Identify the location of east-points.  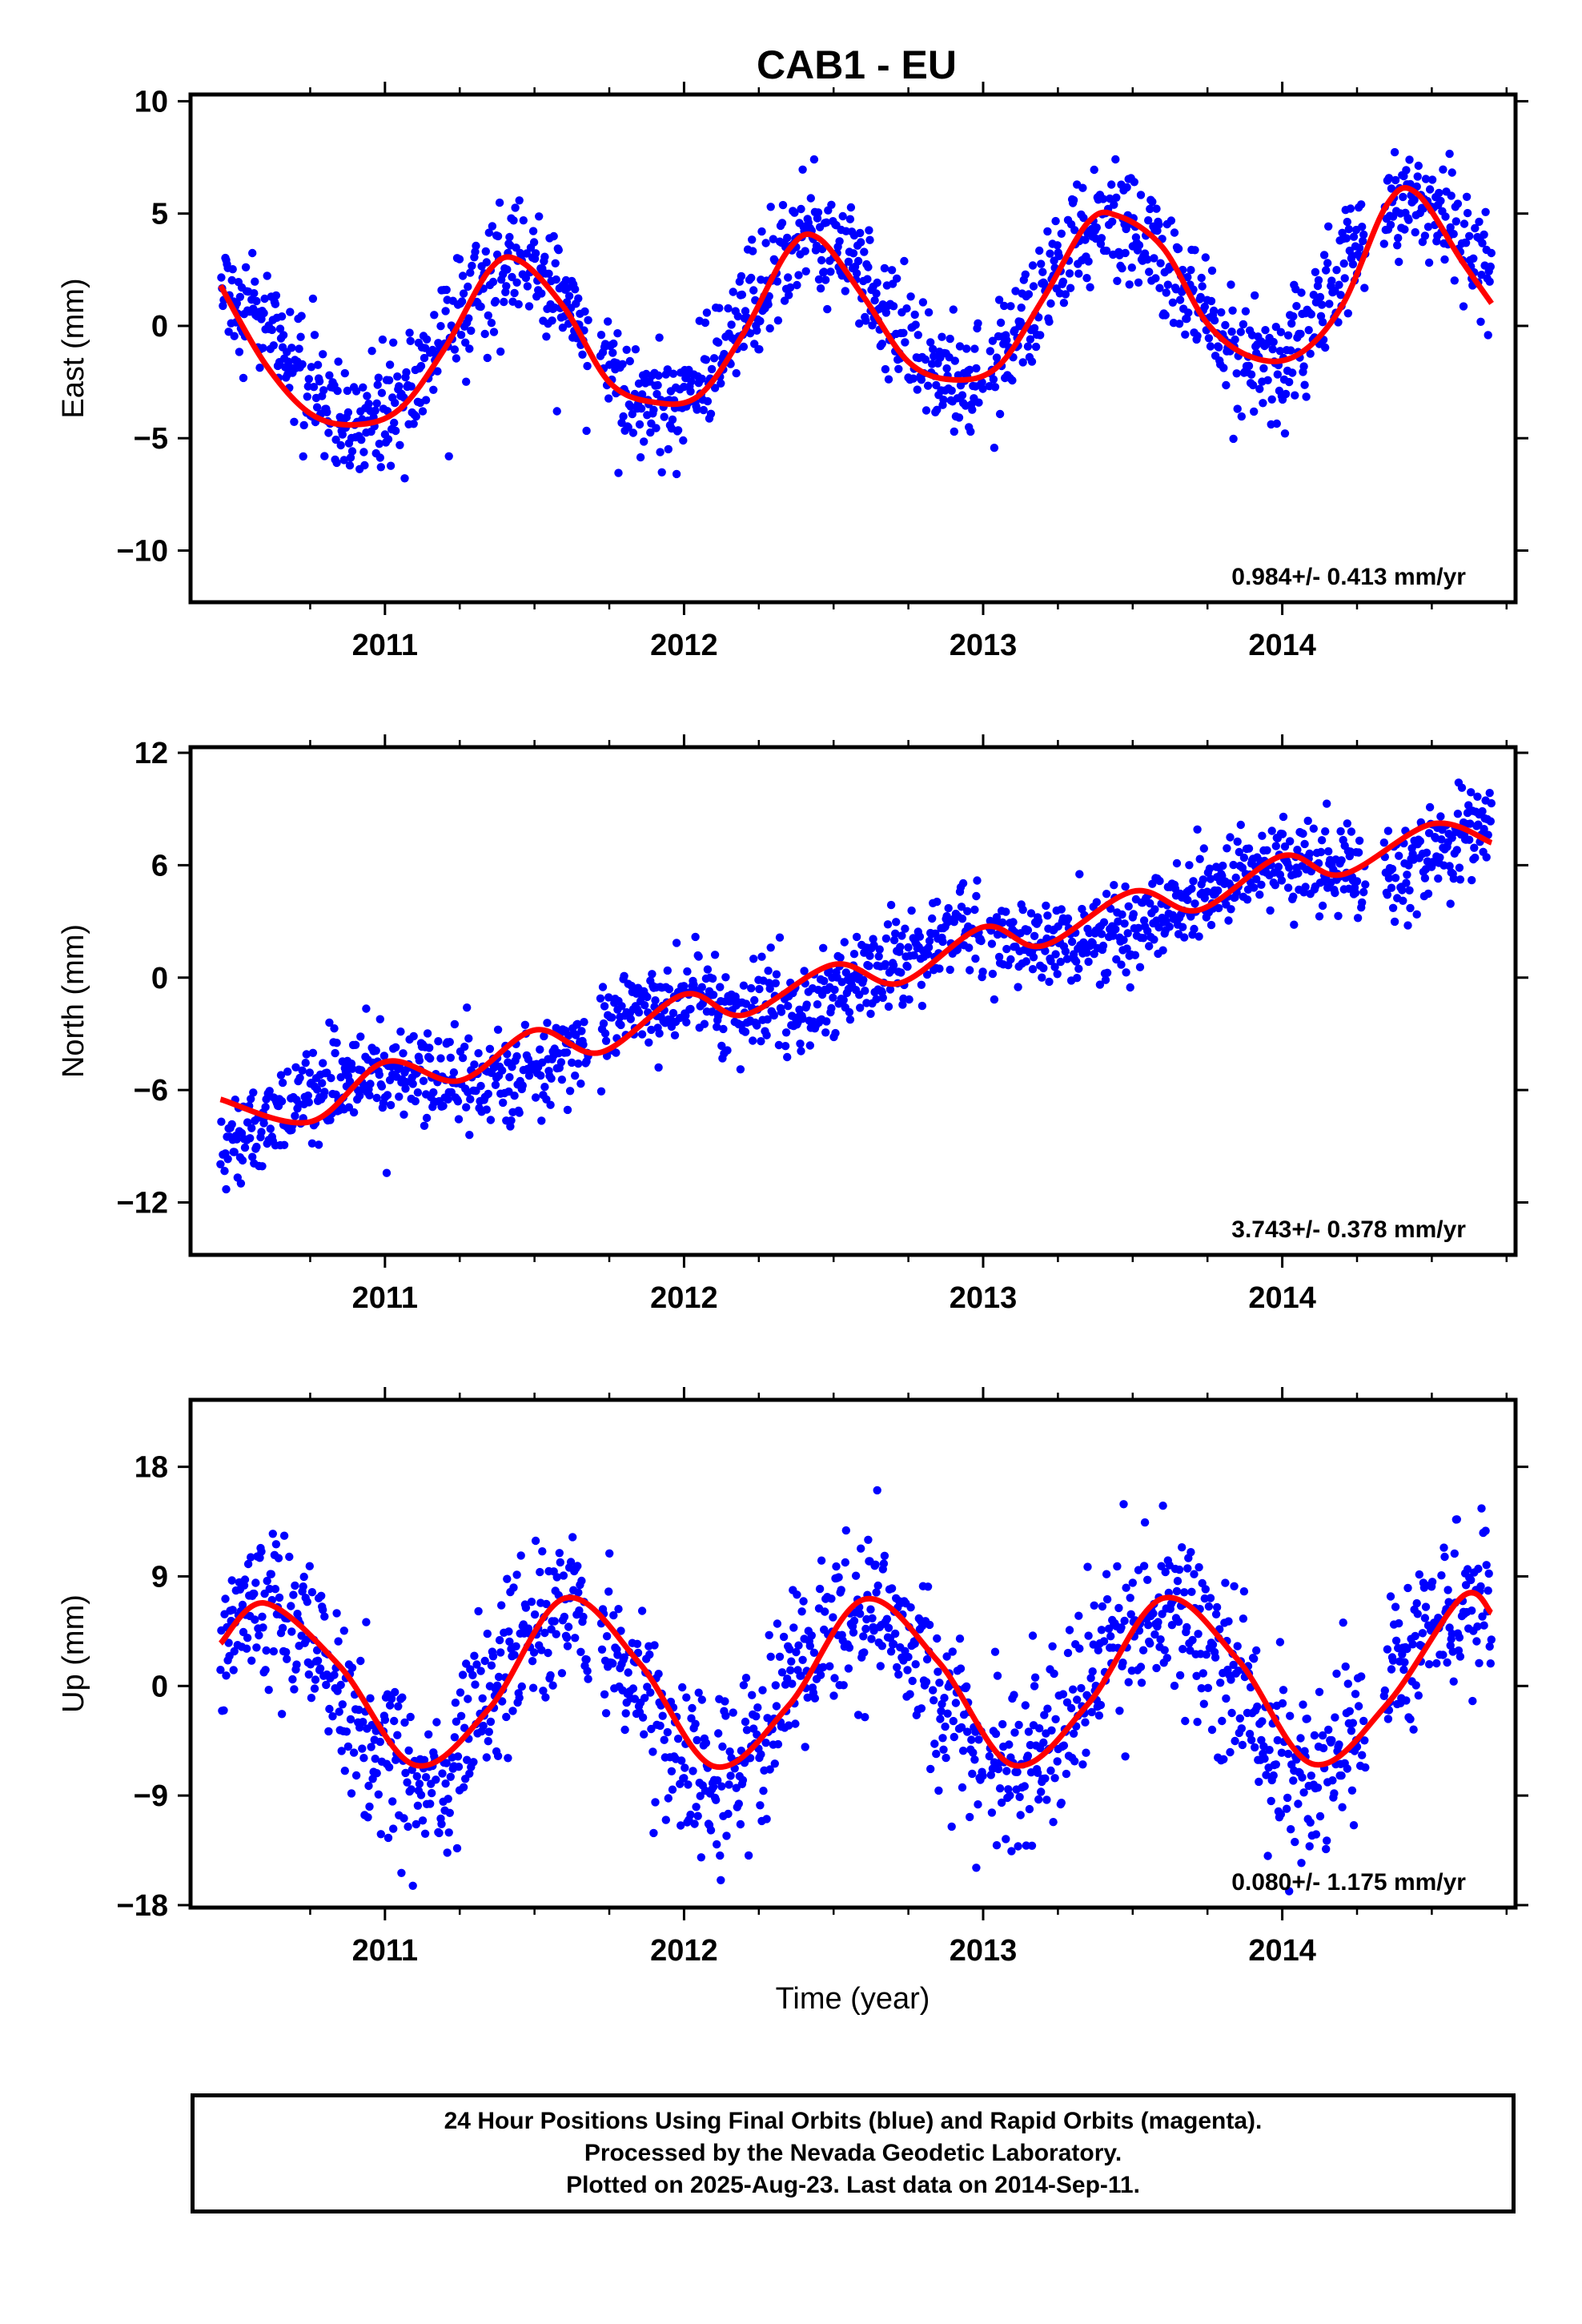
(856, 315).